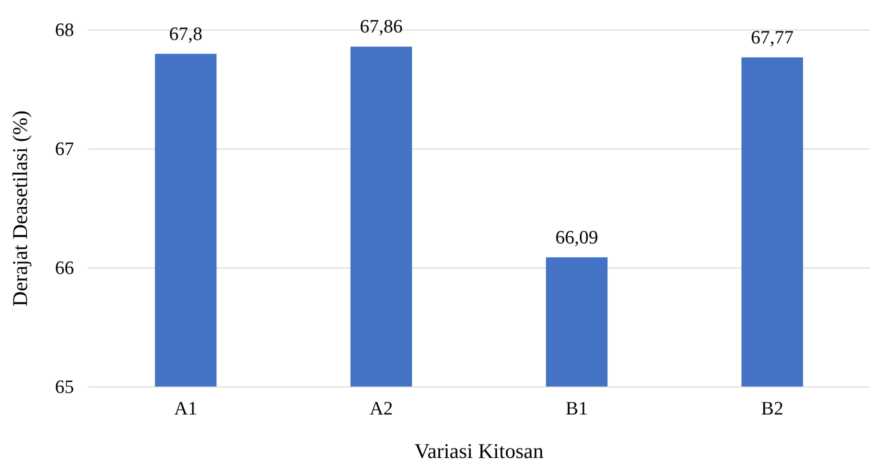  Describe the element at coordinates (577, 409) in the screenshot. I see `x-tick-label: B1` at that location.